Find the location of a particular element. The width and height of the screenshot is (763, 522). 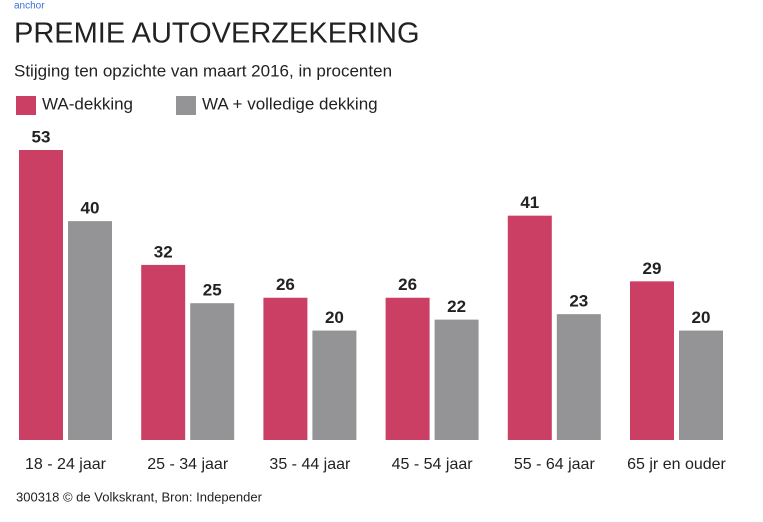

legend-label: WA-dekking is located at coordinates (87, 103).